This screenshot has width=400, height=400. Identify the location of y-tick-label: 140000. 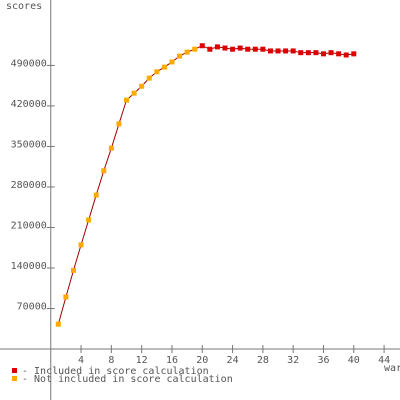
(29, 266).